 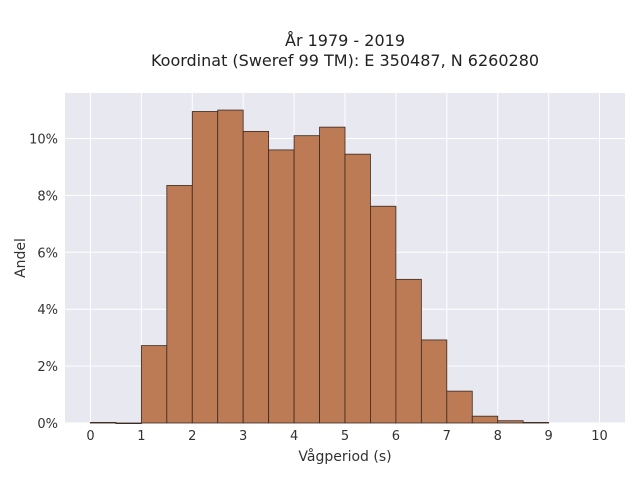 What do you see at coordinates (498, 436) in the screenshot?
I see `x-tick-label: 8` at bounding box center [498, 436].